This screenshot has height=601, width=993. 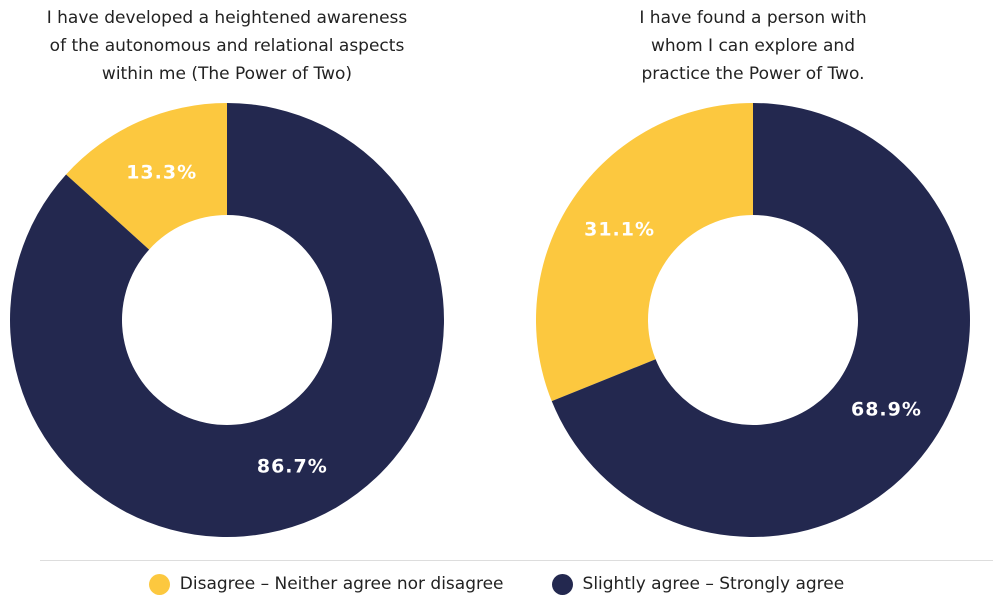 I want to click on legend-label-agree: Slightly agree – Strongly agree, so click(x=713, y=584).